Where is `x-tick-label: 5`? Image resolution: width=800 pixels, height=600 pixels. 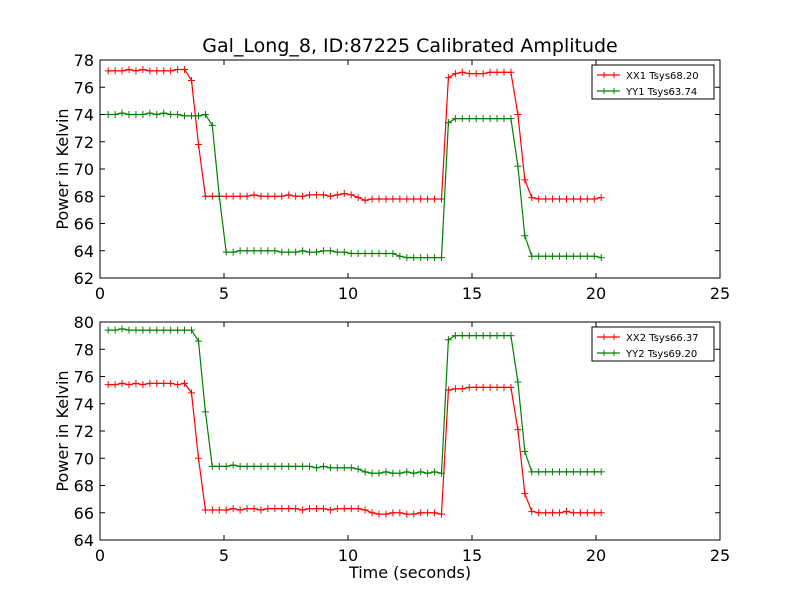 x-tick-label: 5 is located at coordinates (224, 555).